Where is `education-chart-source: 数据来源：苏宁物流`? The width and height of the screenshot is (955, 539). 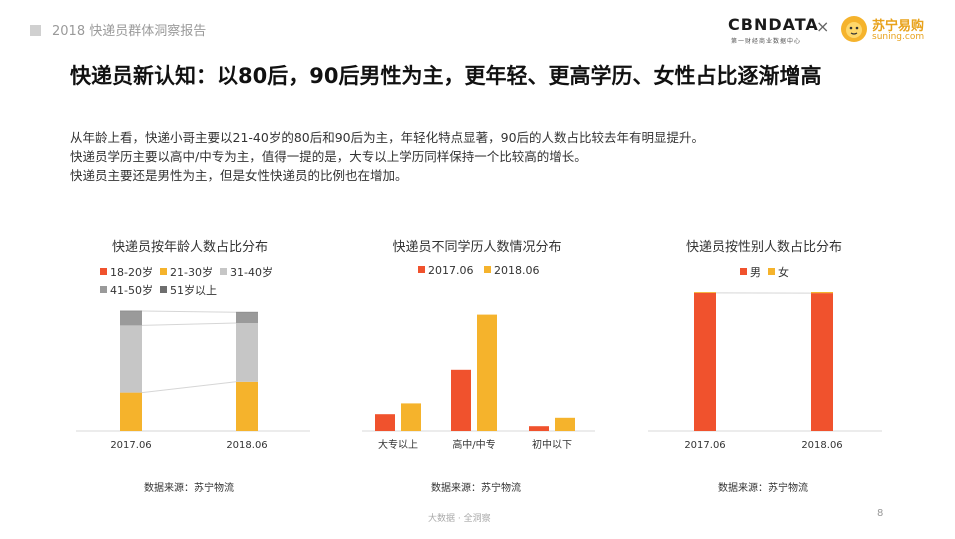 education-chart-source: 数据来源：苏宁物流 is located at coordinates (476, 488).